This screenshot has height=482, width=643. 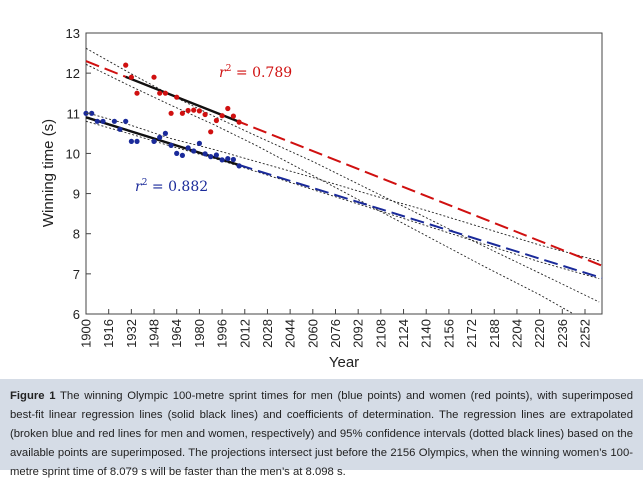 I want to click on x-tick-label-1: 1916, so click(x=108, y=333).